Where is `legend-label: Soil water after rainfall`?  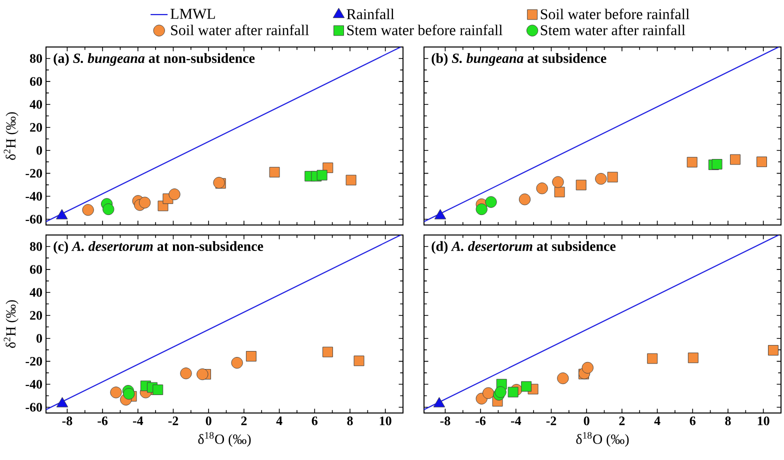 legend-label: Soil water after rainfall is located at coordinates (240, 30).